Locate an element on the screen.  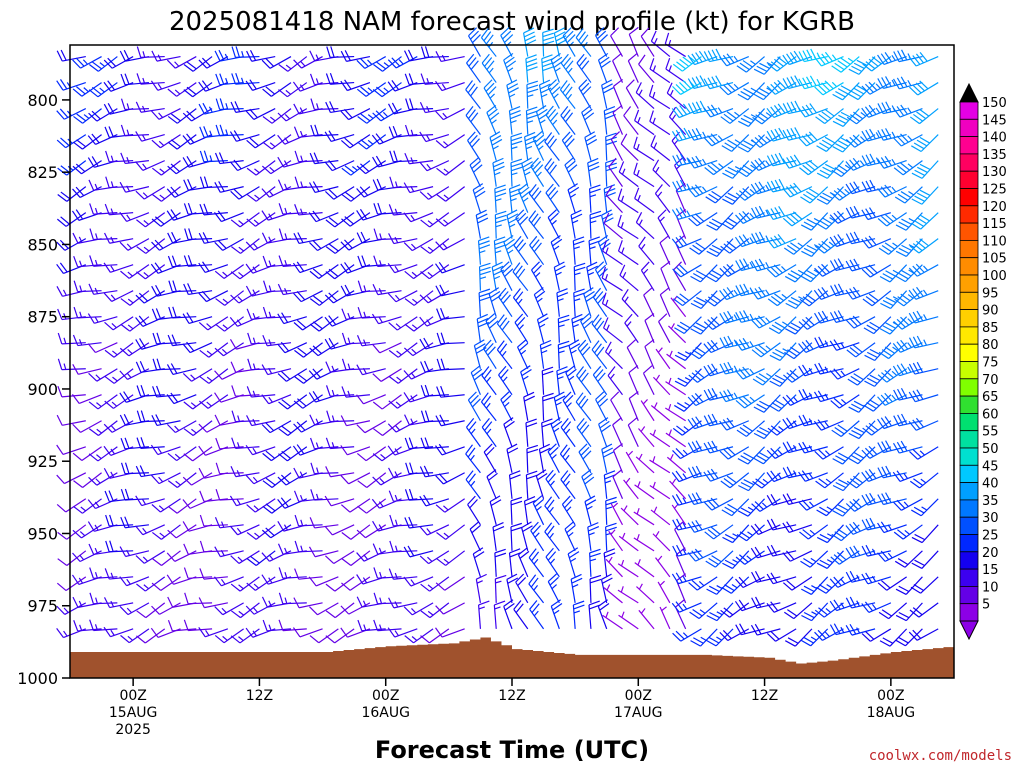
colorbar-label: 110 is located at coordinates (994, 241).